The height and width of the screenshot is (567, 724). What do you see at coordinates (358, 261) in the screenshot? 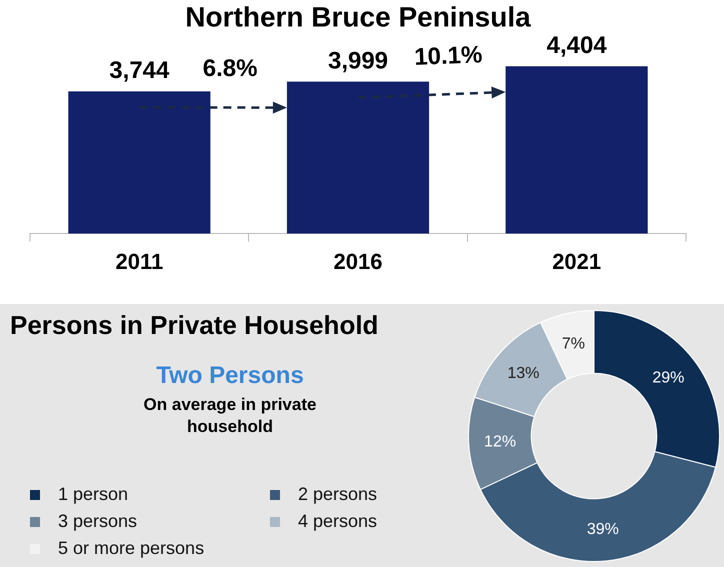
I see `x-tick-label: 2016` at bounding box center [358, 261].